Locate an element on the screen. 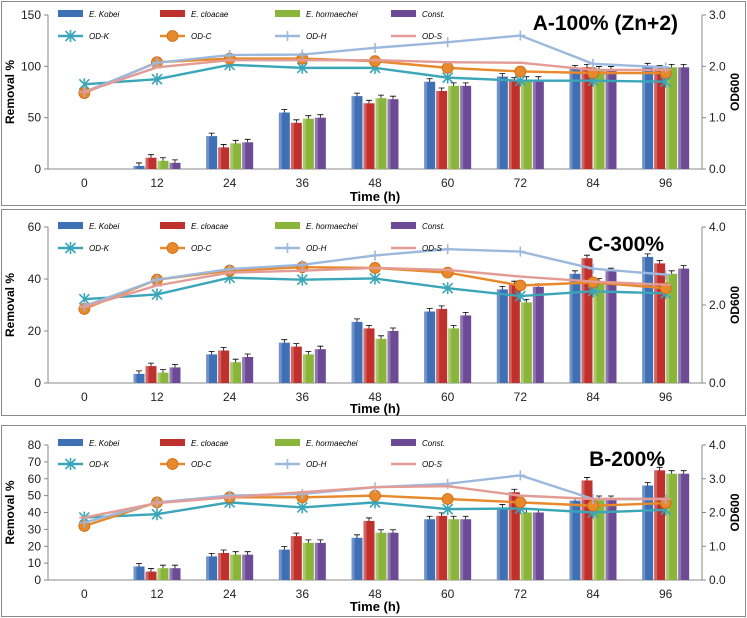 Image resolution: width=747 pixels, height=618 pixels. legend-label: OD-C is located at coordinates (201, 248).